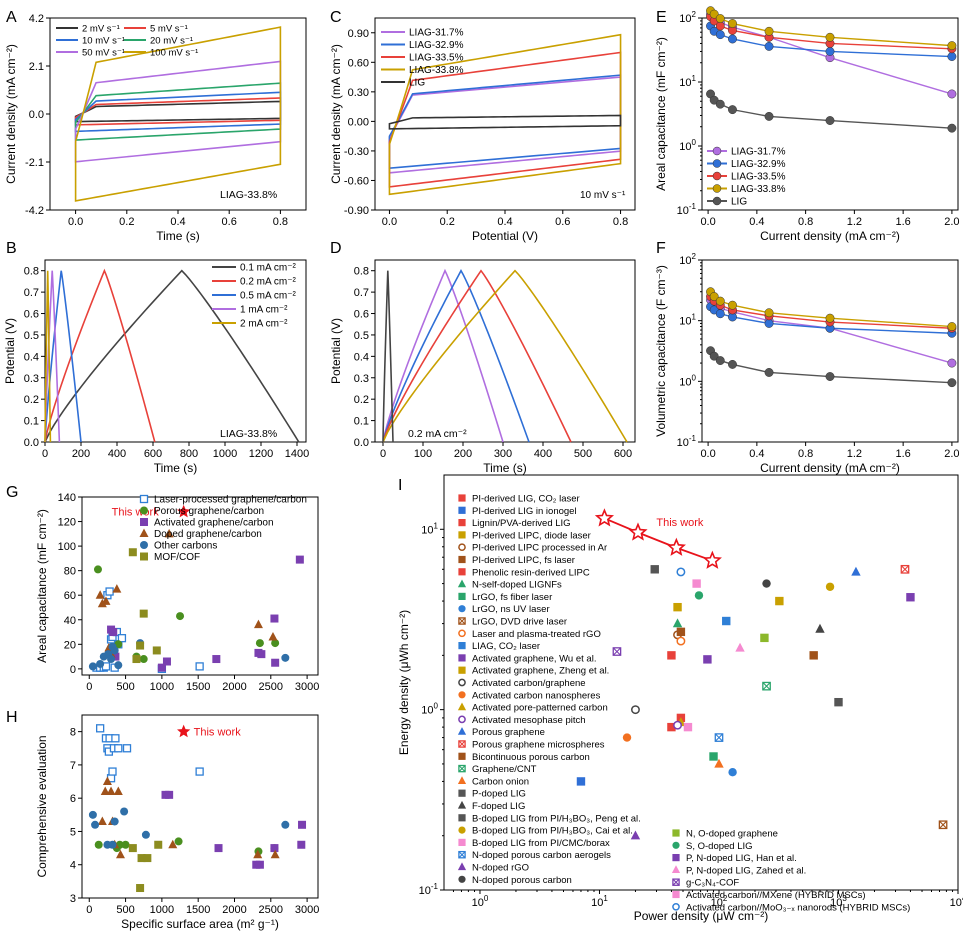  I want to click on legend-label-A-5: 100 mV s⁻¹, so click(174, 53).